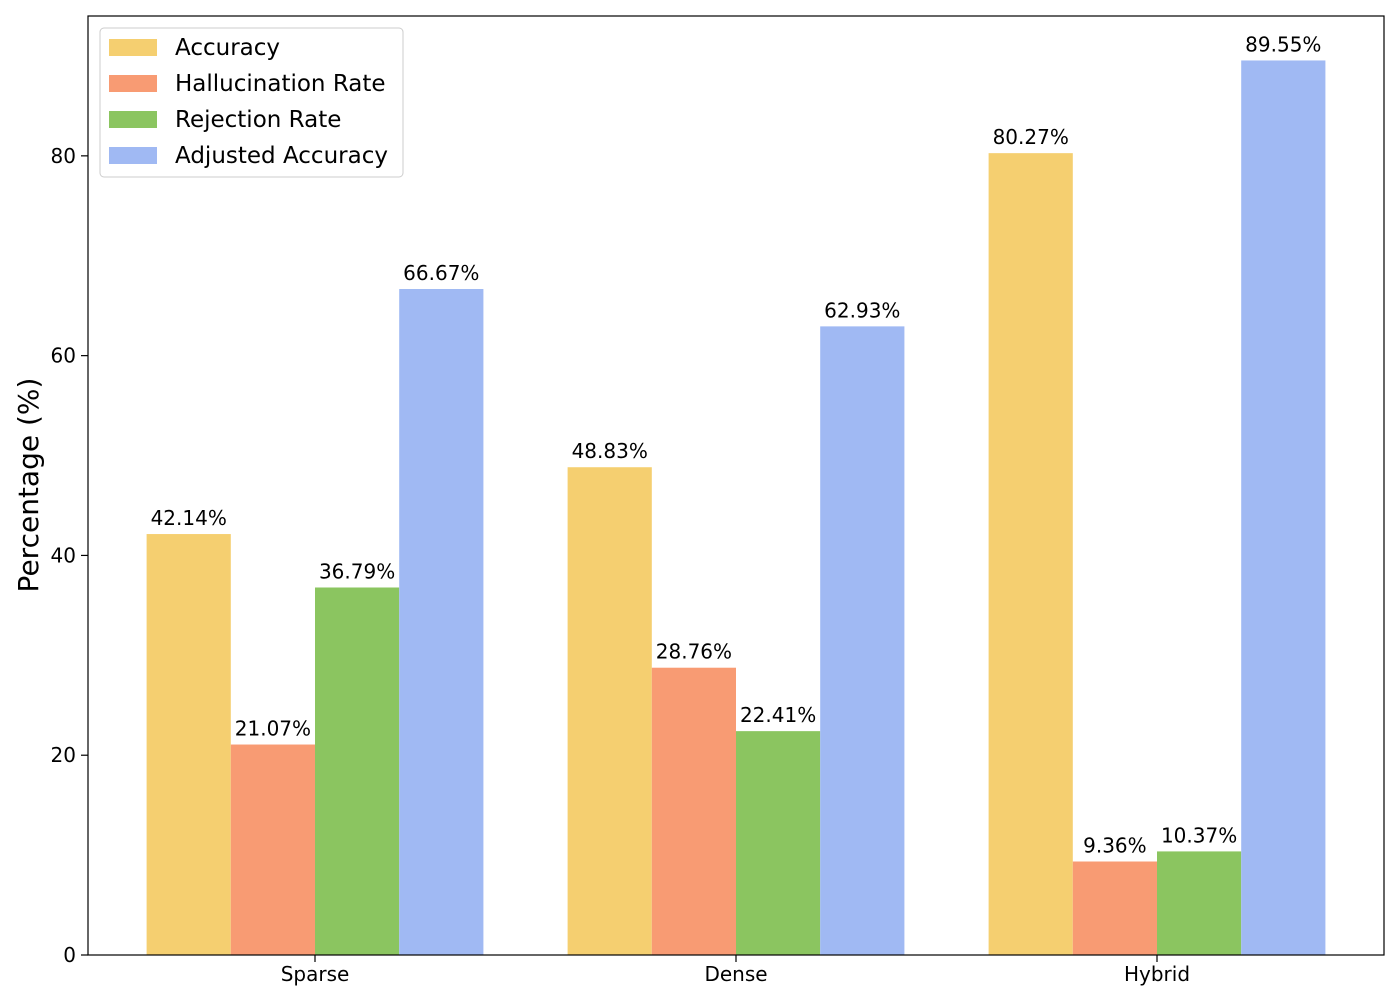 This screenshot has height=1000, width=1400. I want to click on bar-sparse-accuracy, so click(188, 744).